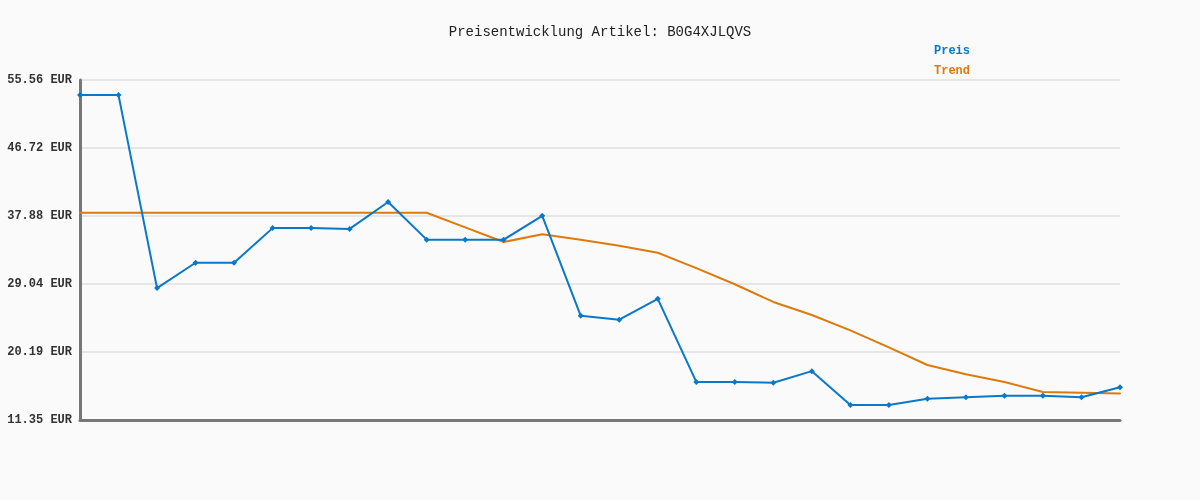  Describe the element at coordinates (952, 51) in the screenshot. I see `text: Preis` at that location.